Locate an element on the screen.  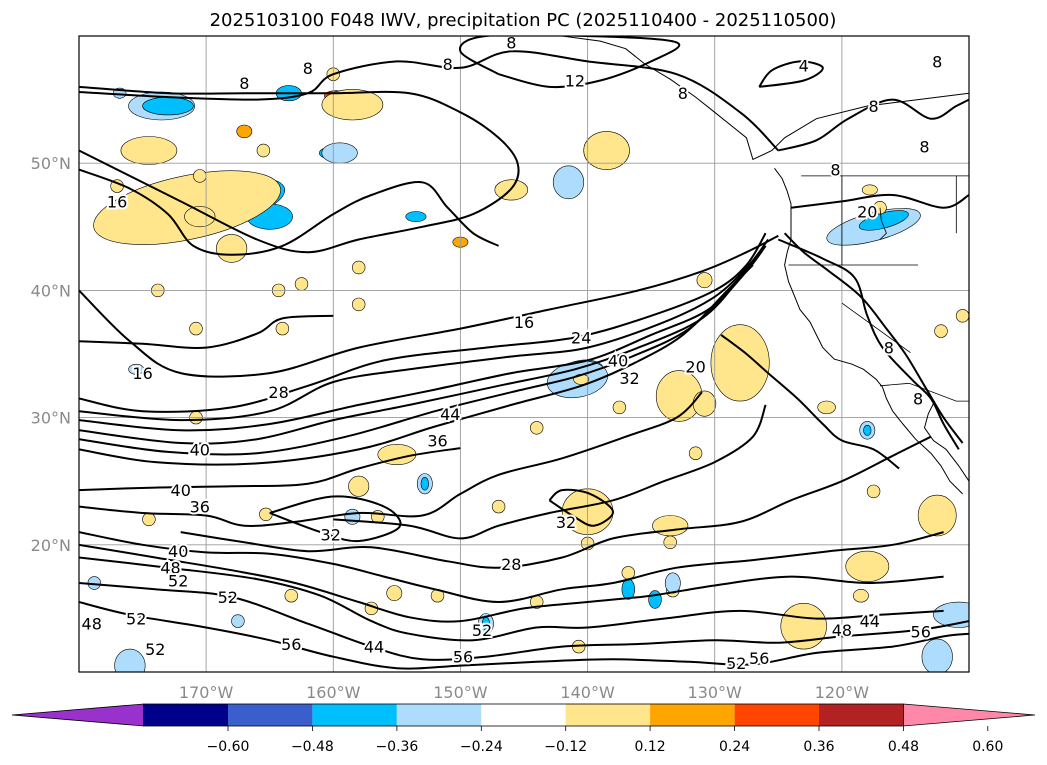
latitude-tick-label: 20°N is located at coordinates (51, 545).